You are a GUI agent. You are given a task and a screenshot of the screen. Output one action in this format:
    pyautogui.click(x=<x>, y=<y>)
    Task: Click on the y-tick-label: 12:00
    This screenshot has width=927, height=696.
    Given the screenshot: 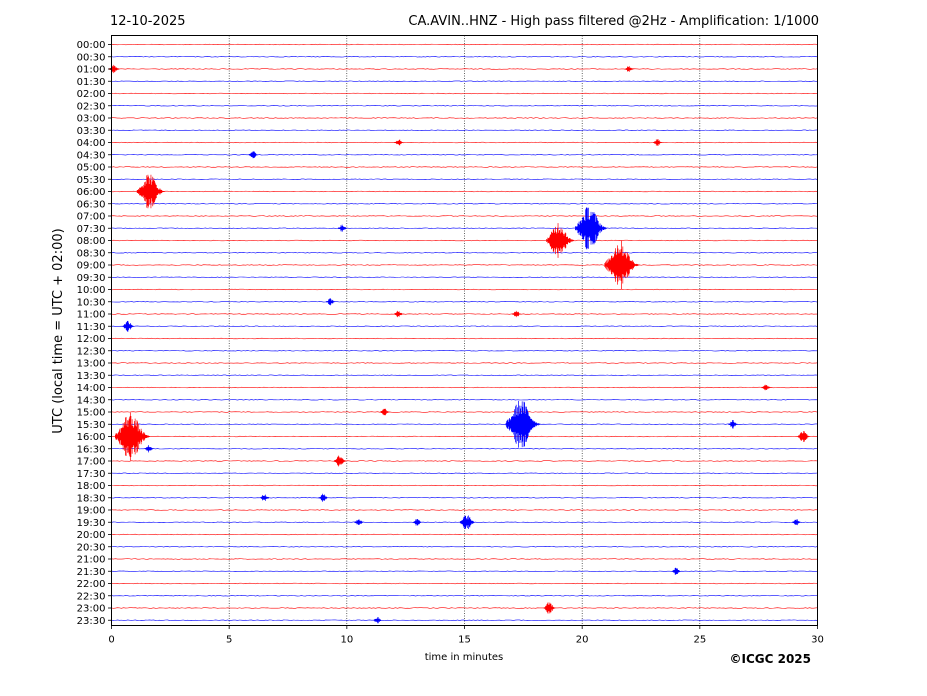 What is the action you would take?
    pyautogui.click(x=91, y=339)
    